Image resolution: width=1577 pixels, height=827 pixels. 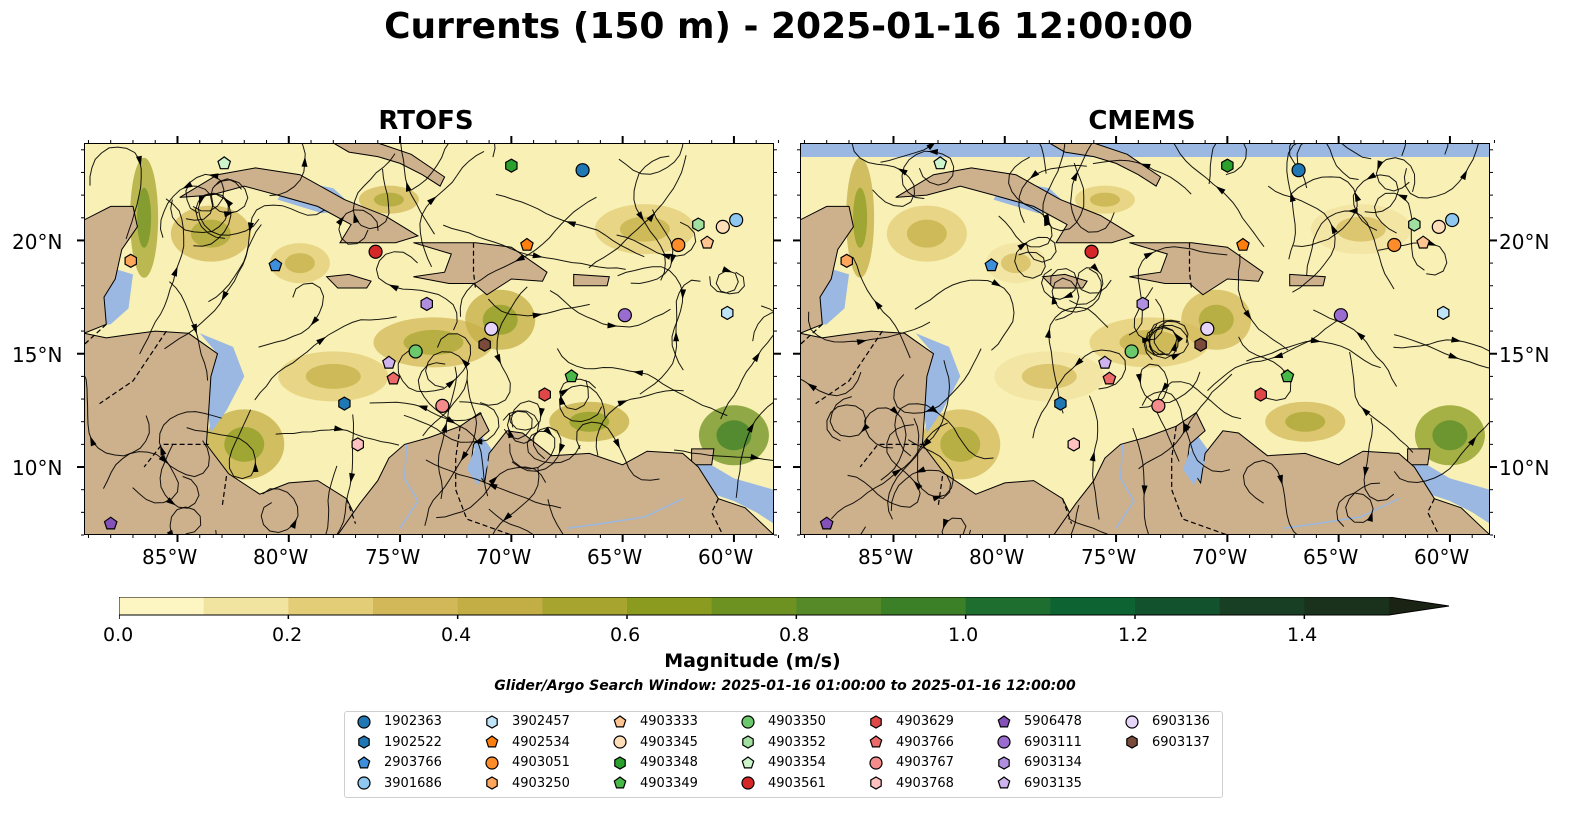 I want to click on legend-label: 4903561, so click(x=797, y=783).